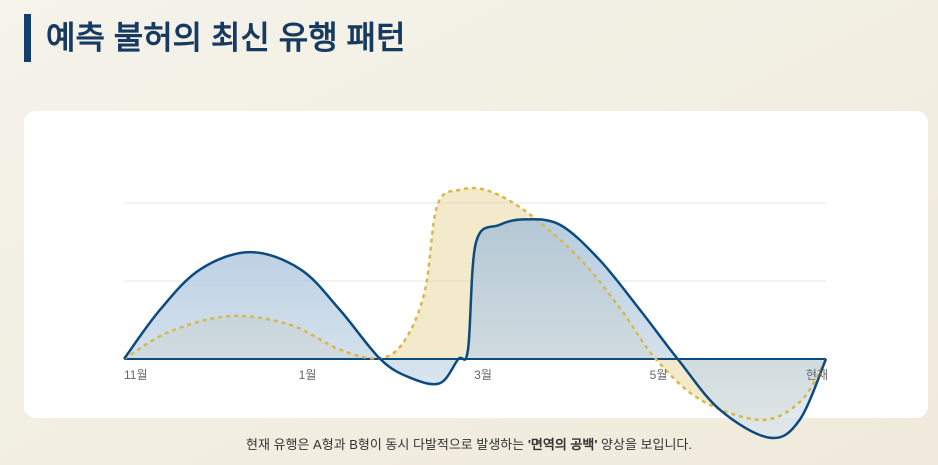 The height and width of the screenshot is (465, 938). Describe the element at coordinates (308, 375) in the screenshot. I see `x-tick-label: 1월` at that location.